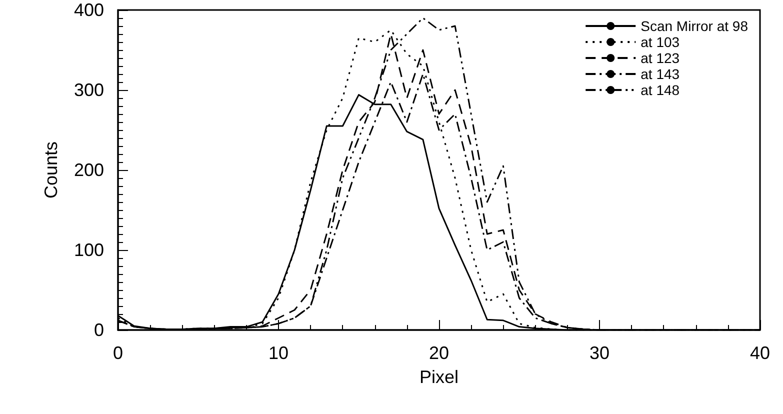 The width and height of the screenshot is (783, 414). Describe the element at coordinates (278, 353) in the screenshot. I see `x-tick-label: 10` at that location.